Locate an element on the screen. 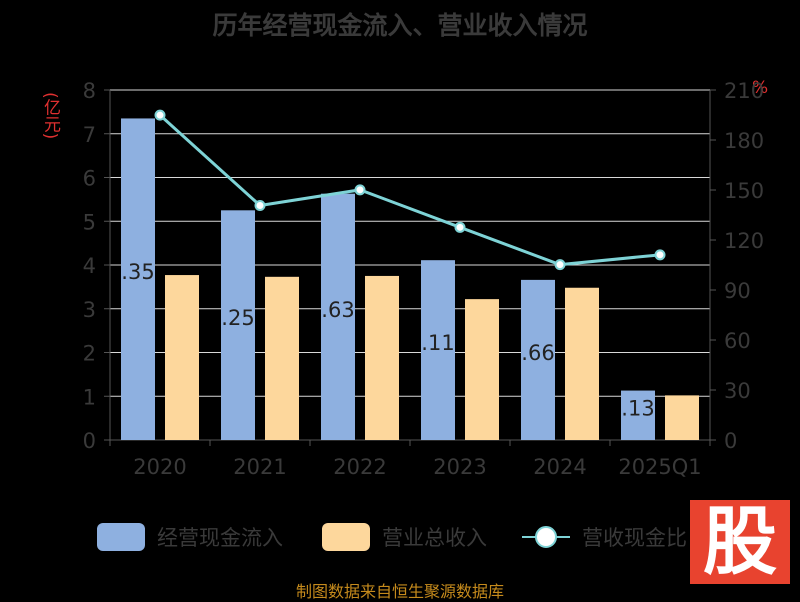 This screenshot has width=800, height=602. legend-label-cash-inflow: 经营现金流入 is located at coordinates (220, 538).